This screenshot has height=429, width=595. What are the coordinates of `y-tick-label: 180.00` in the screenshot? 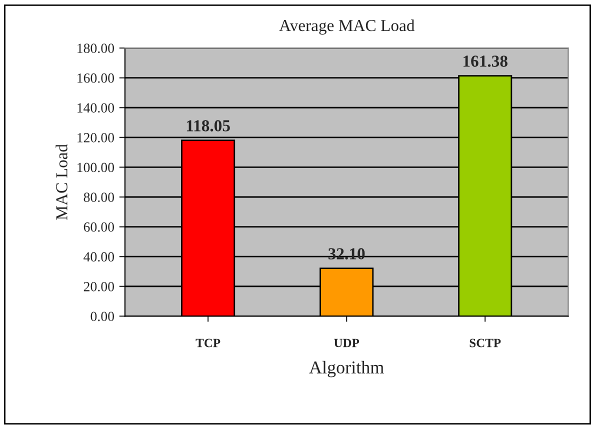 It's located at (96, 49).